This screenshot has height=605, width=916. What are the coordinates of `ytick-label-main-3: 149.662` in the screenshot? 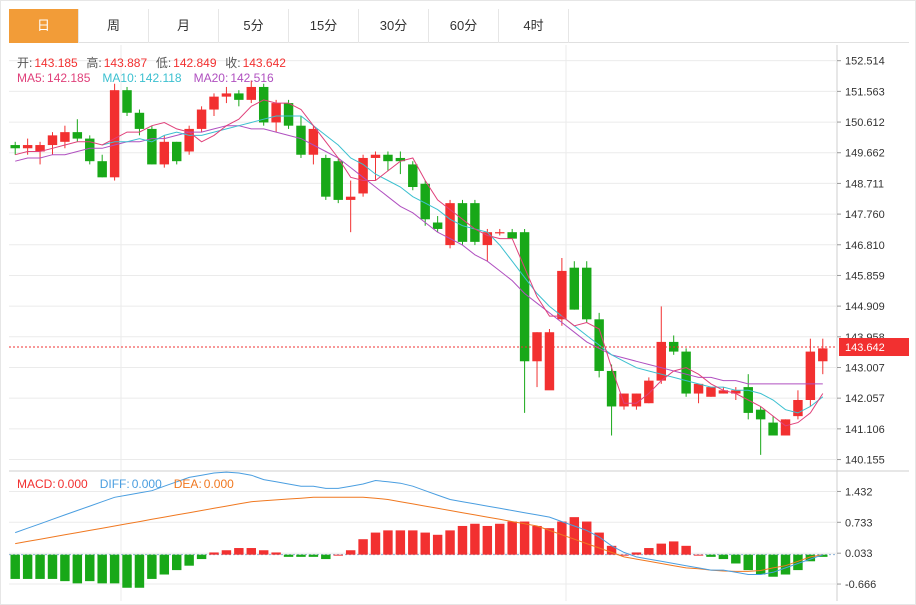 It's located at (865, 154).